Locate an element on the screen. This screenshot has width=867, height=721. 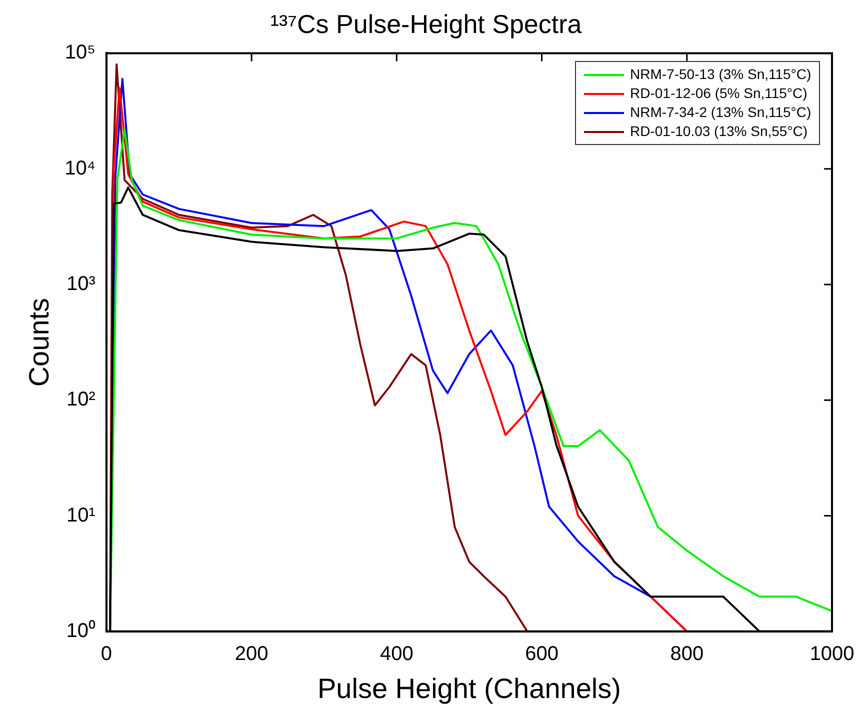
y-tick-label: 10¹ is located at coordinates (81, 515).